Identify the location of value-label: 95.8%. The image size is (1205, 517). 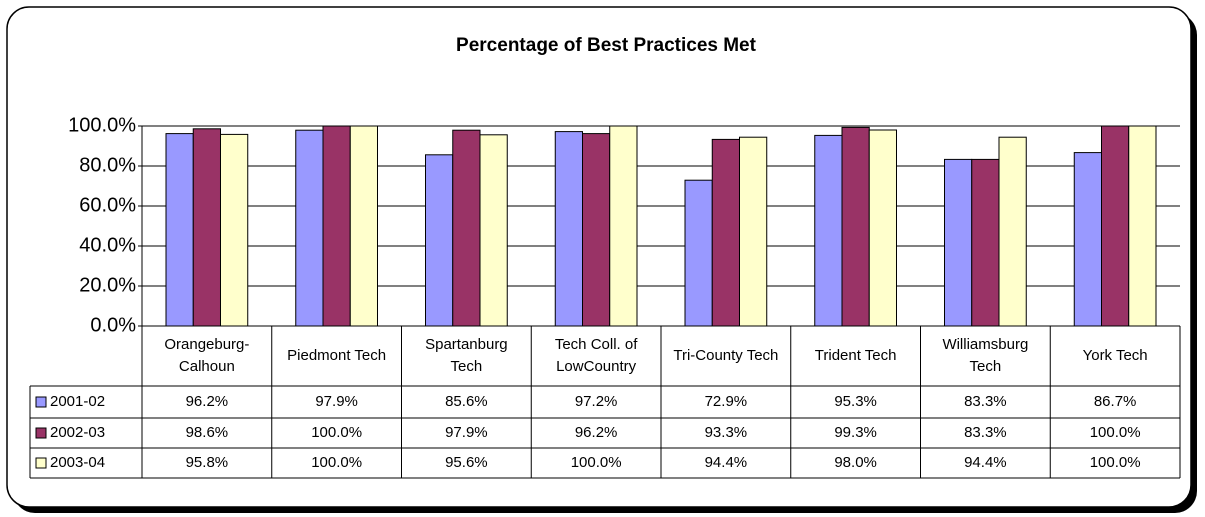
(207, 462).